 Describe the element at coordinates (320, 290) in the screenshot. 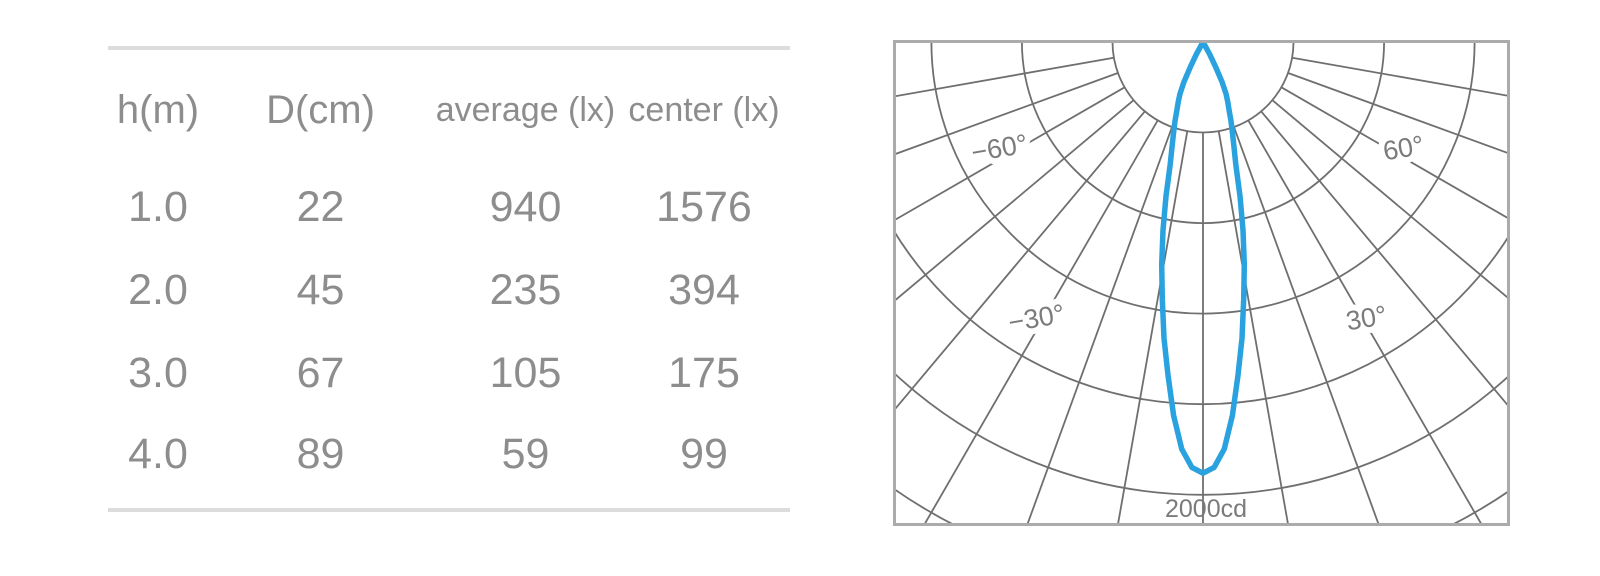

I see `table-cell: 45` at that location.